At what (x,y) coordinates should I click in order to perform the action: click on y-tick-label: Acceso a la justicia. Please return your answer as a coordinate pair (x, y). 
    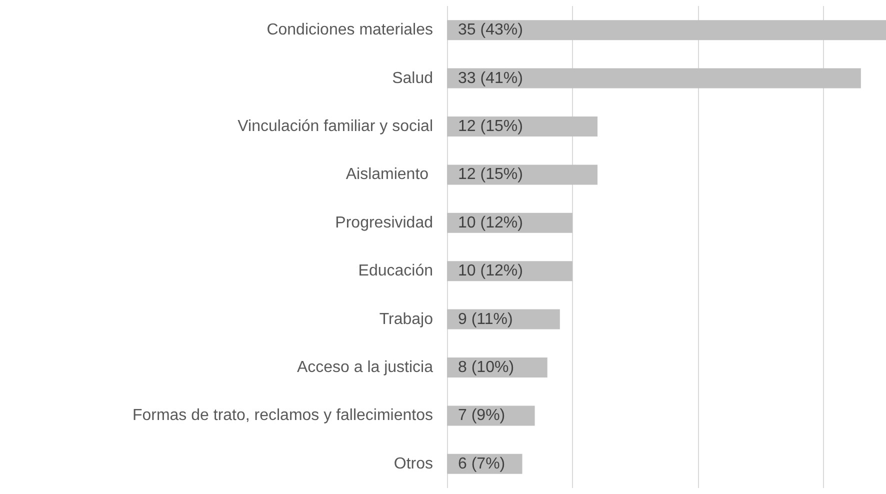
    Looking at the image, I should click on (365, 367).